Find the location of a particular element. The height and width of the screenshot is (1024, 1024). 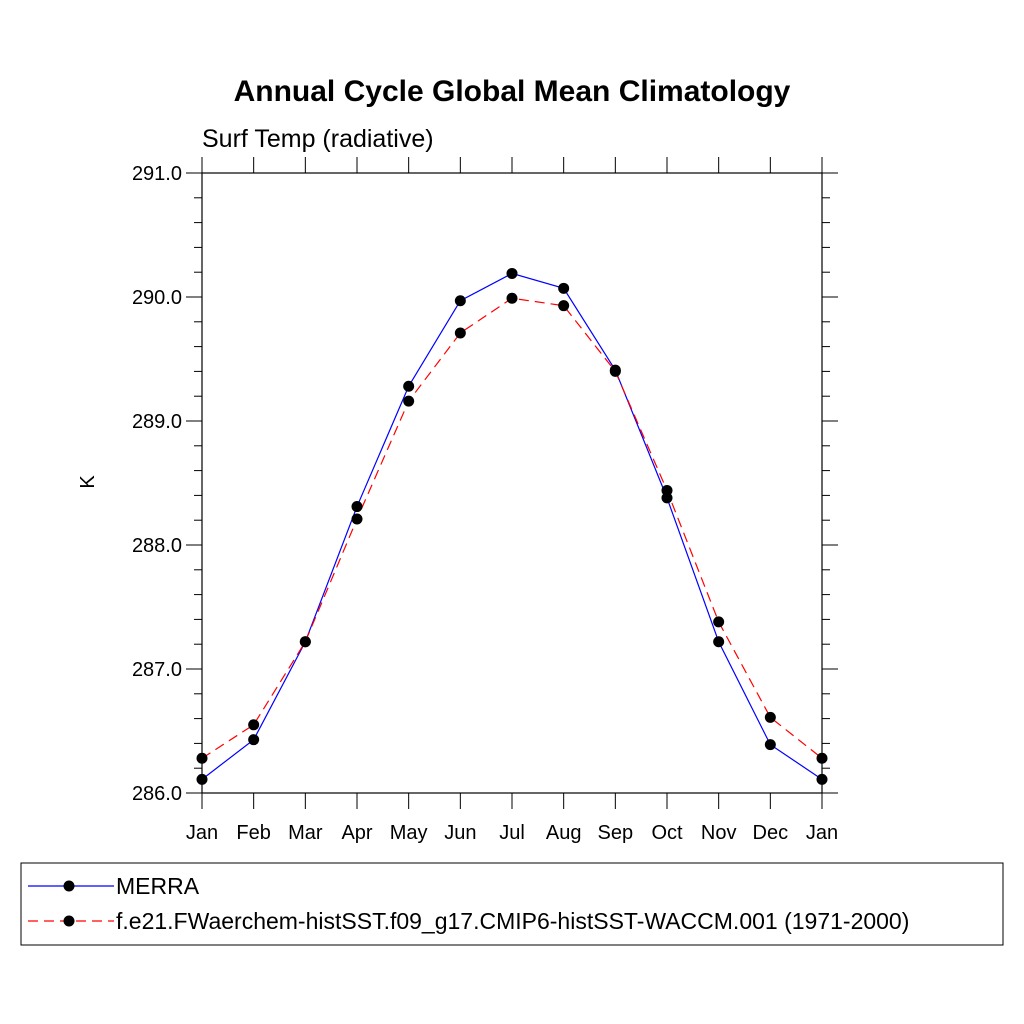

y-tick-label: 291.0 is located at coordinates (157, 174).